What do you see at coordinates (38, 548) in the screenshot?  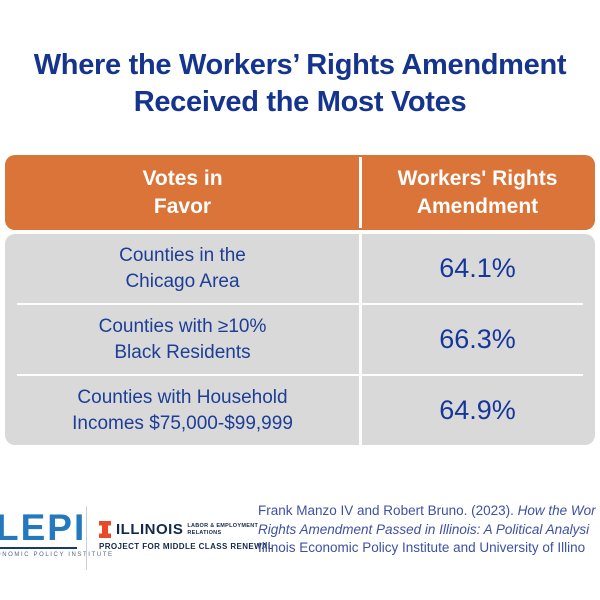 I see `ilepi-logo-rule` at bounding box center [38, 548].